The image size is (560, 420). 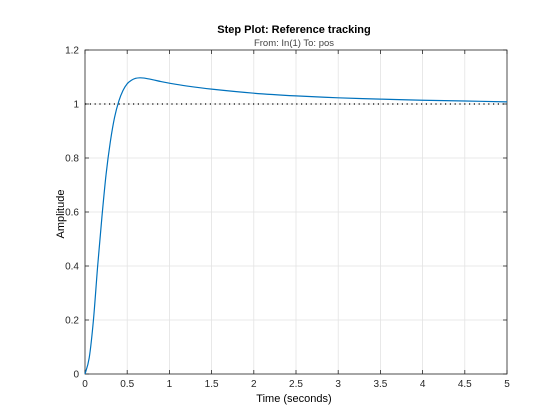 What do you see at coordinates (76, 105) in the screenshot?
I see `y-tick-label: 1` at bounding box center [76, 105].